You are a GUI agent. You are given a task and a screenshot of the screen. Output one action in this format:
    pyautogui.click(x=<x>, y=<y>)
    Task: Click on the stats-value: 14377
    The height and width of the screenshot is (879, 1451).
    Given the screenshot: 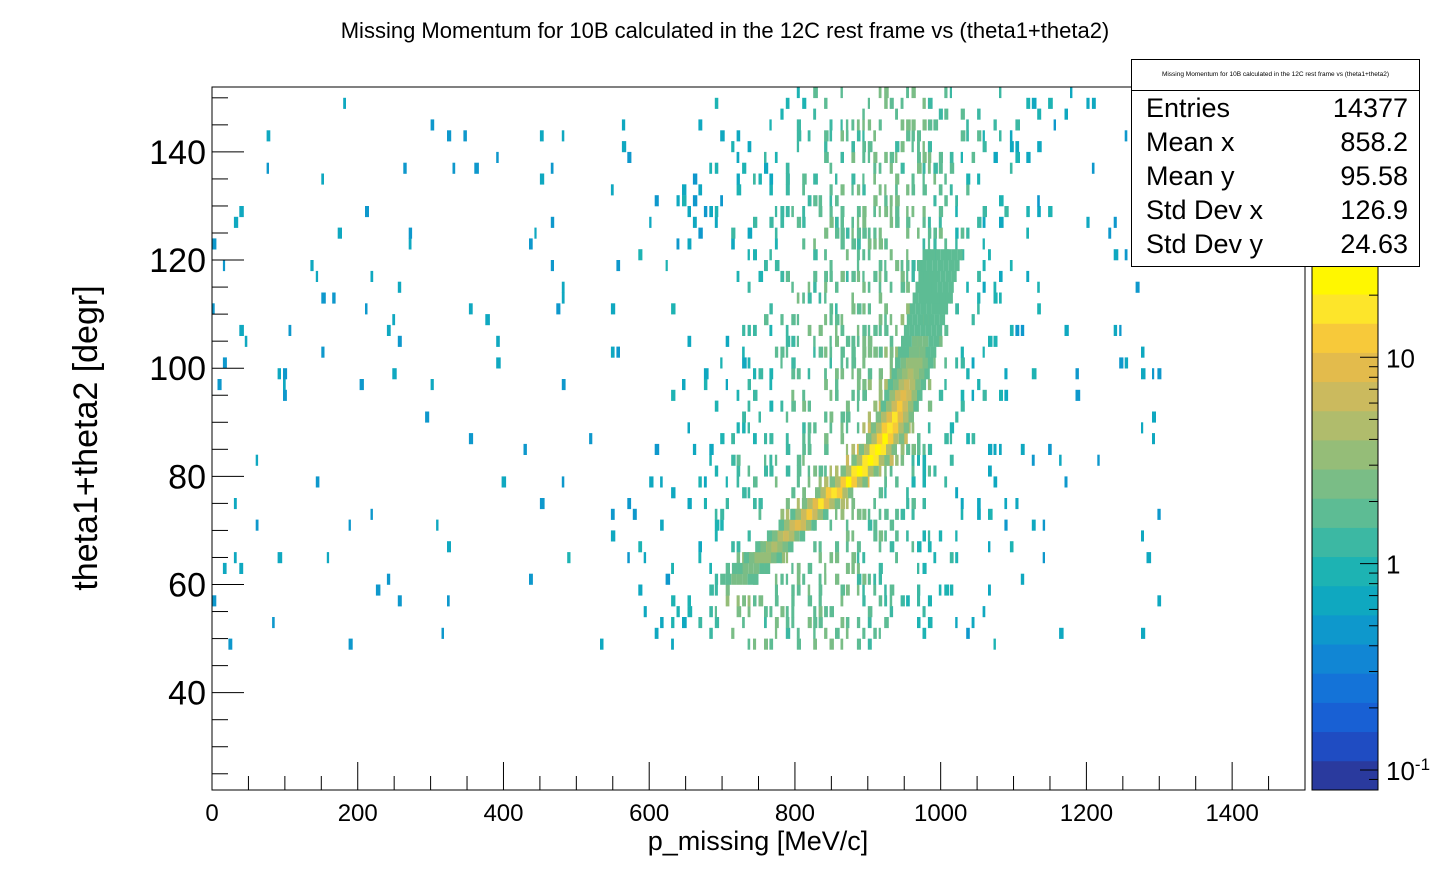 What is the action you would take?
    pyautogui.click(x=1370, y=108)
    